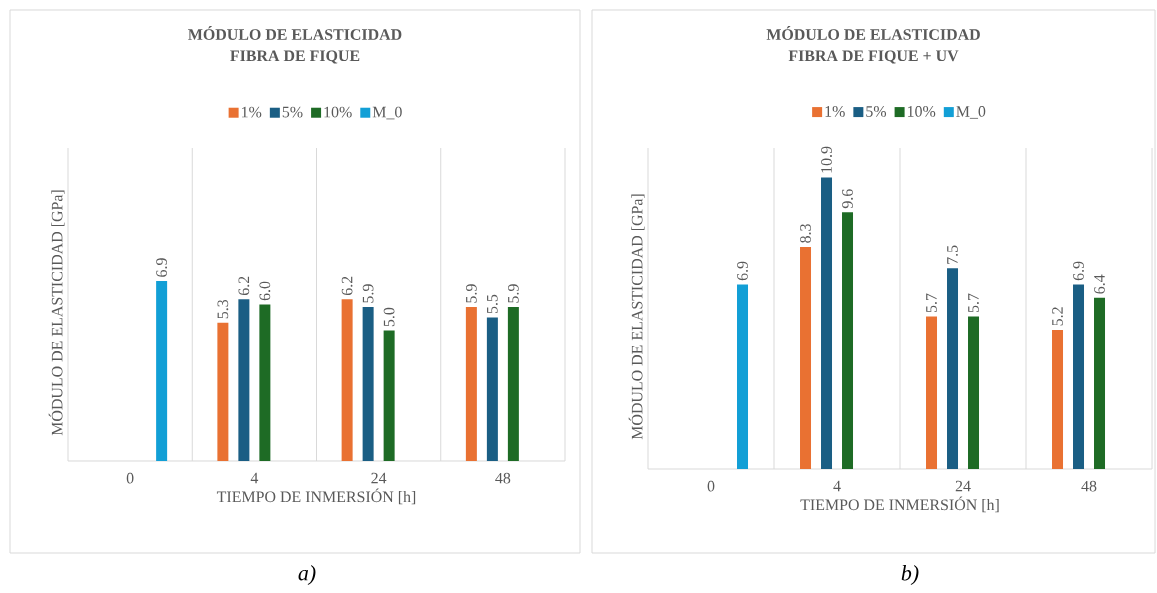 The image size is (1157, 593). What do you see at coordinates (910, 575) in the screenshot?
I see `text: b)` at bounding box center [910, 575].